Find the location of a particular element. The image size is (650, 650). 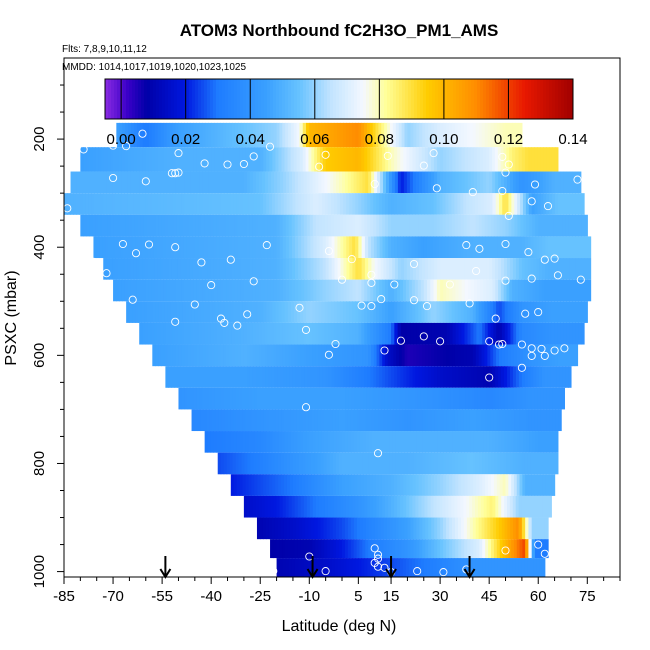

heatmap-cell-L14 is located at coordinates (238, 442).